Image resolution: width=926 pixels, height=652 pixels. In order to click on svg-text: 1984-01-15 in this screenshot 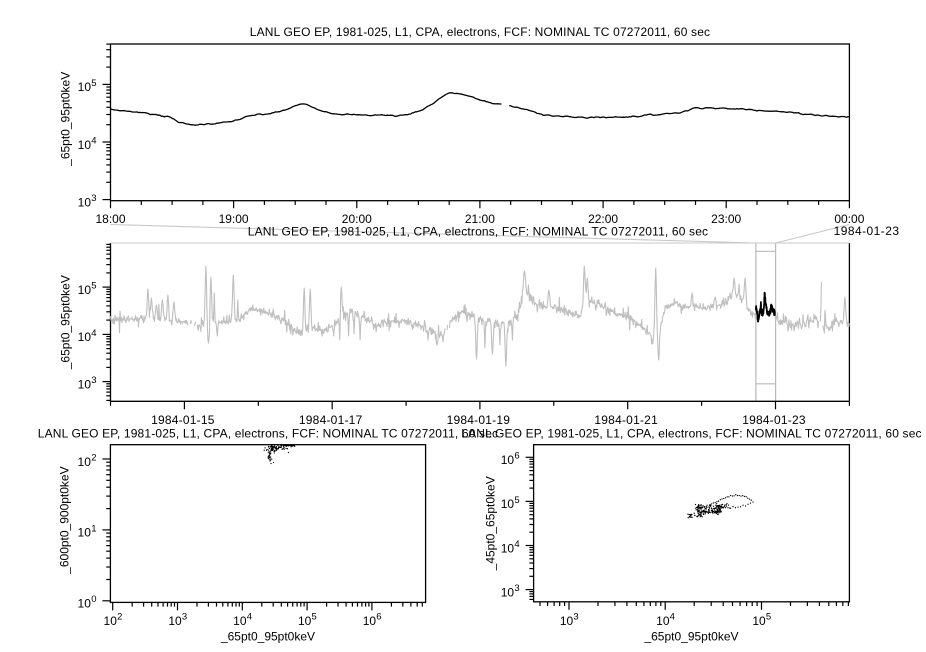, I will do `click(183, 420)`.